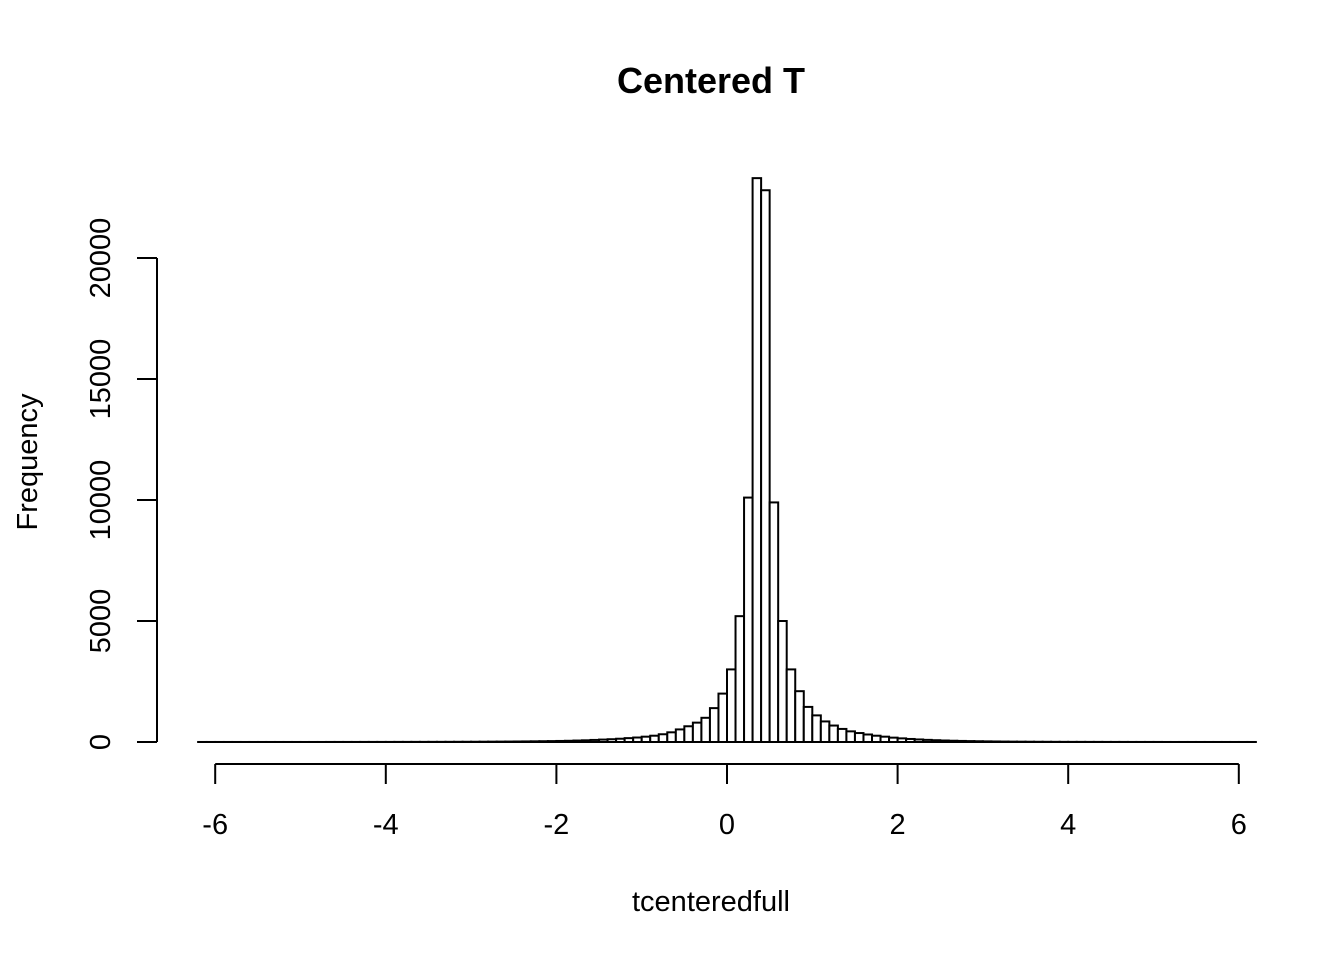 This screenshot has height=960, width=1344. Describe the element at coordinates (727, 825) in the screenshot. I see `x-tick-label: 0` at that location.